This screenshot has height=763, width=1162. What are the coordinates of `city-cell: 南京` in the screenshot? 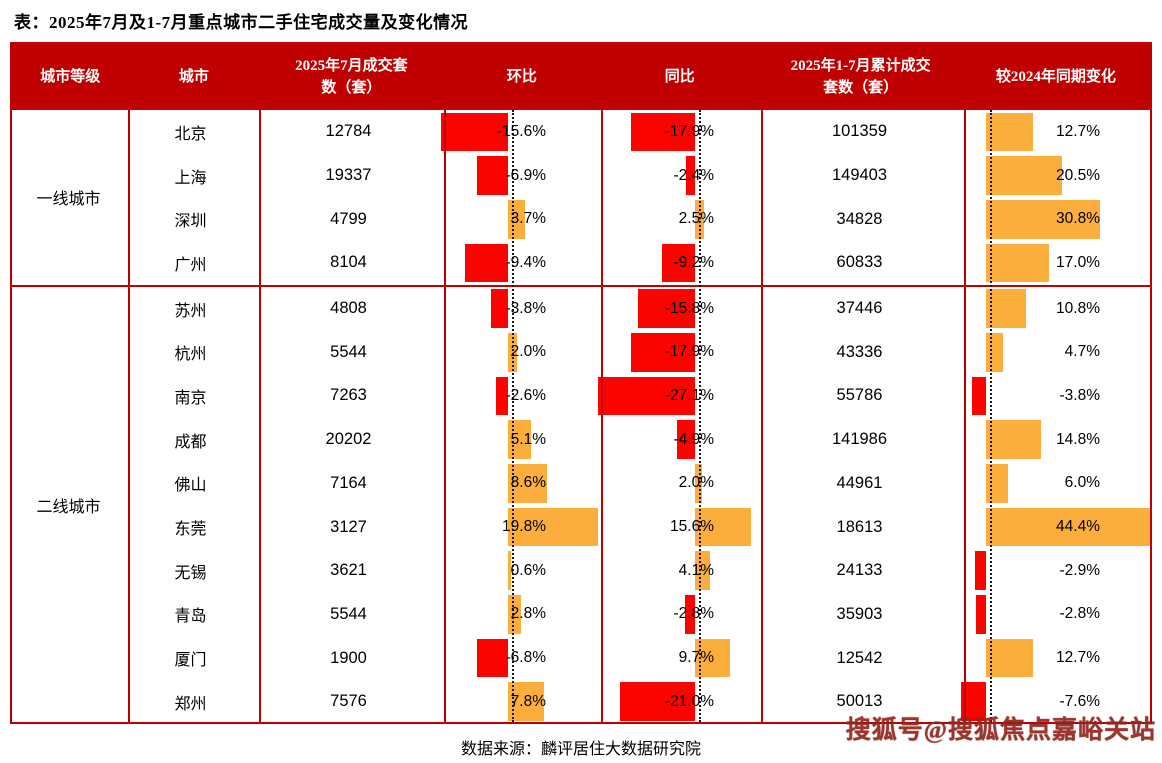 It's located at (190, 398).